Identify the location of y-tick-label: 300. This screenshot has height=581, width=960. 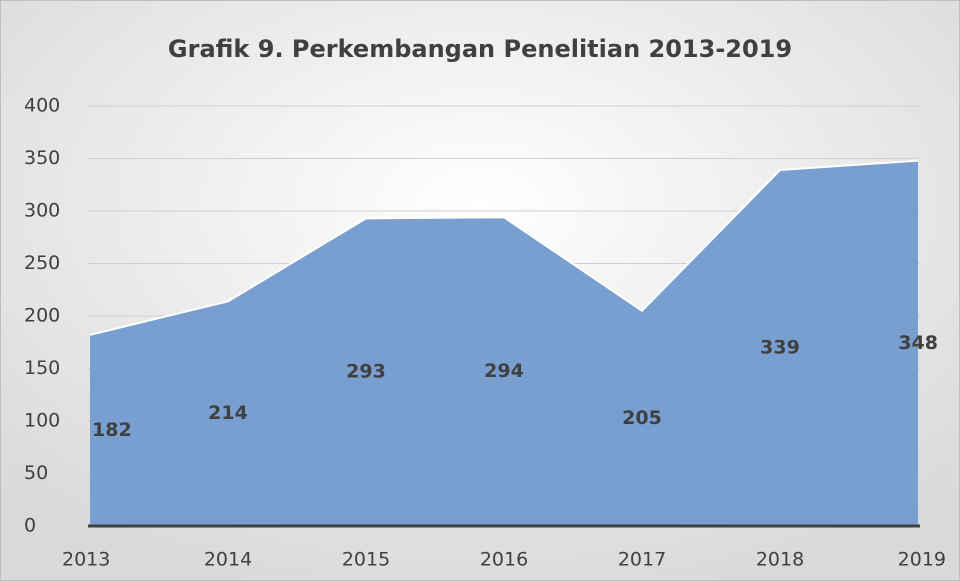
(42, 211).